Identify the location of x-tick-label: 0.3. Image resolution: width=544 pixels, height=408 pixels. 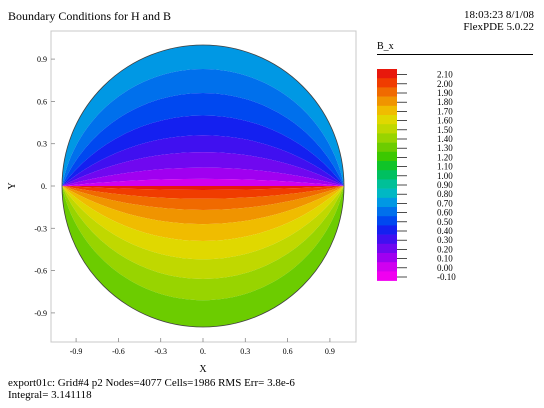
(245, 351).